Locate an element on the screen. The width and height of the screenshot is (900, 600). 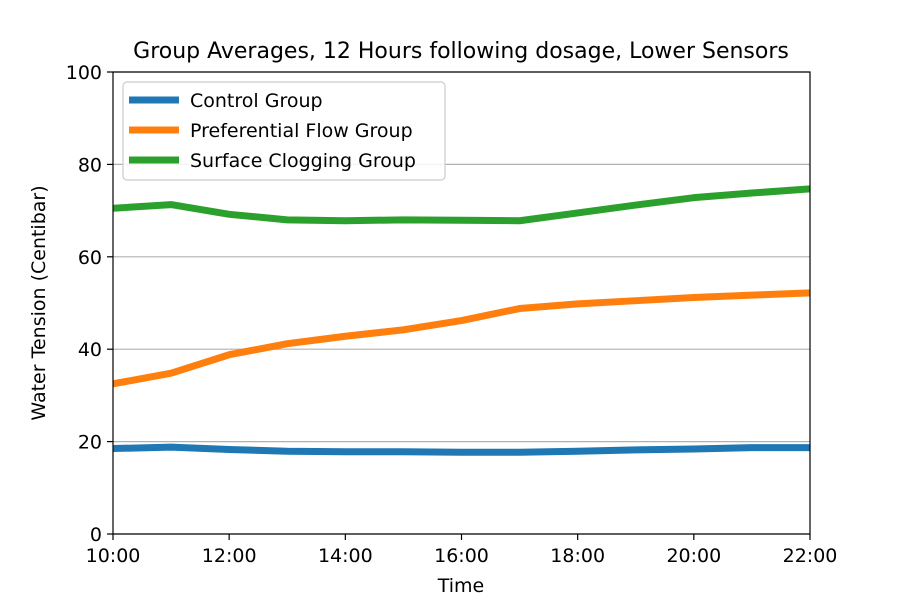
y-tick-label: 0 is located at coordinates (96, 535).